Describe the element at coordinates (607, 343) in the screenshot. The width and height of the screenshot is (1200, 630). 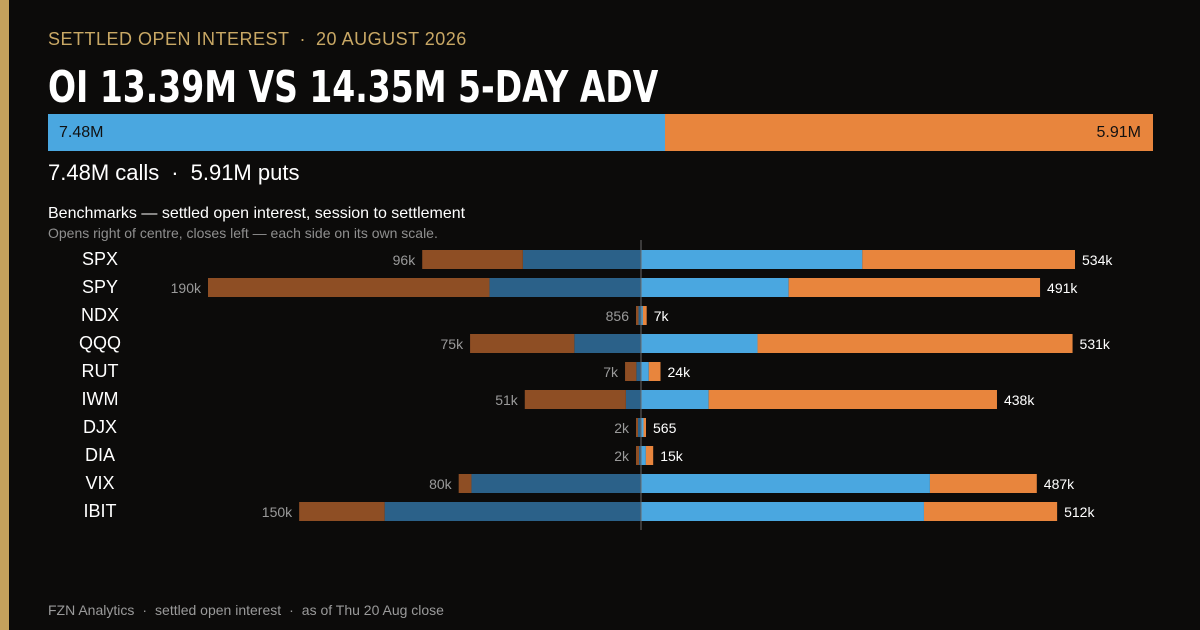
I see `close-calls-bar-qqq` at that location.